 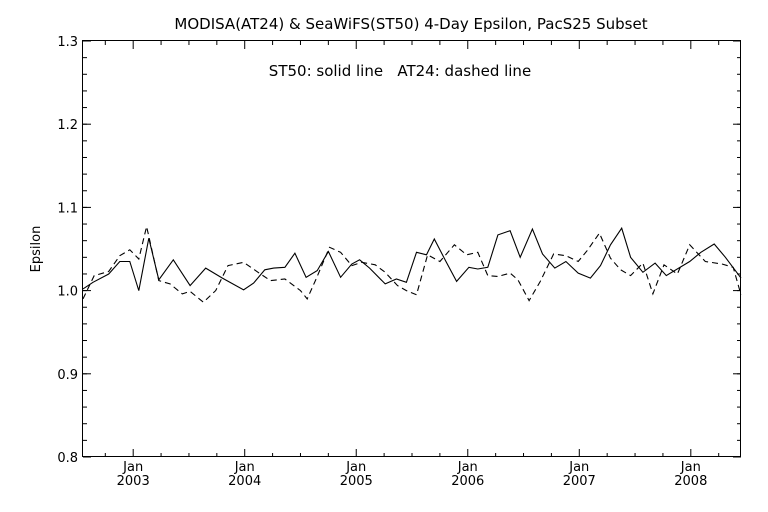 I want to click on series-line-st50, so click(x=412, y=258).